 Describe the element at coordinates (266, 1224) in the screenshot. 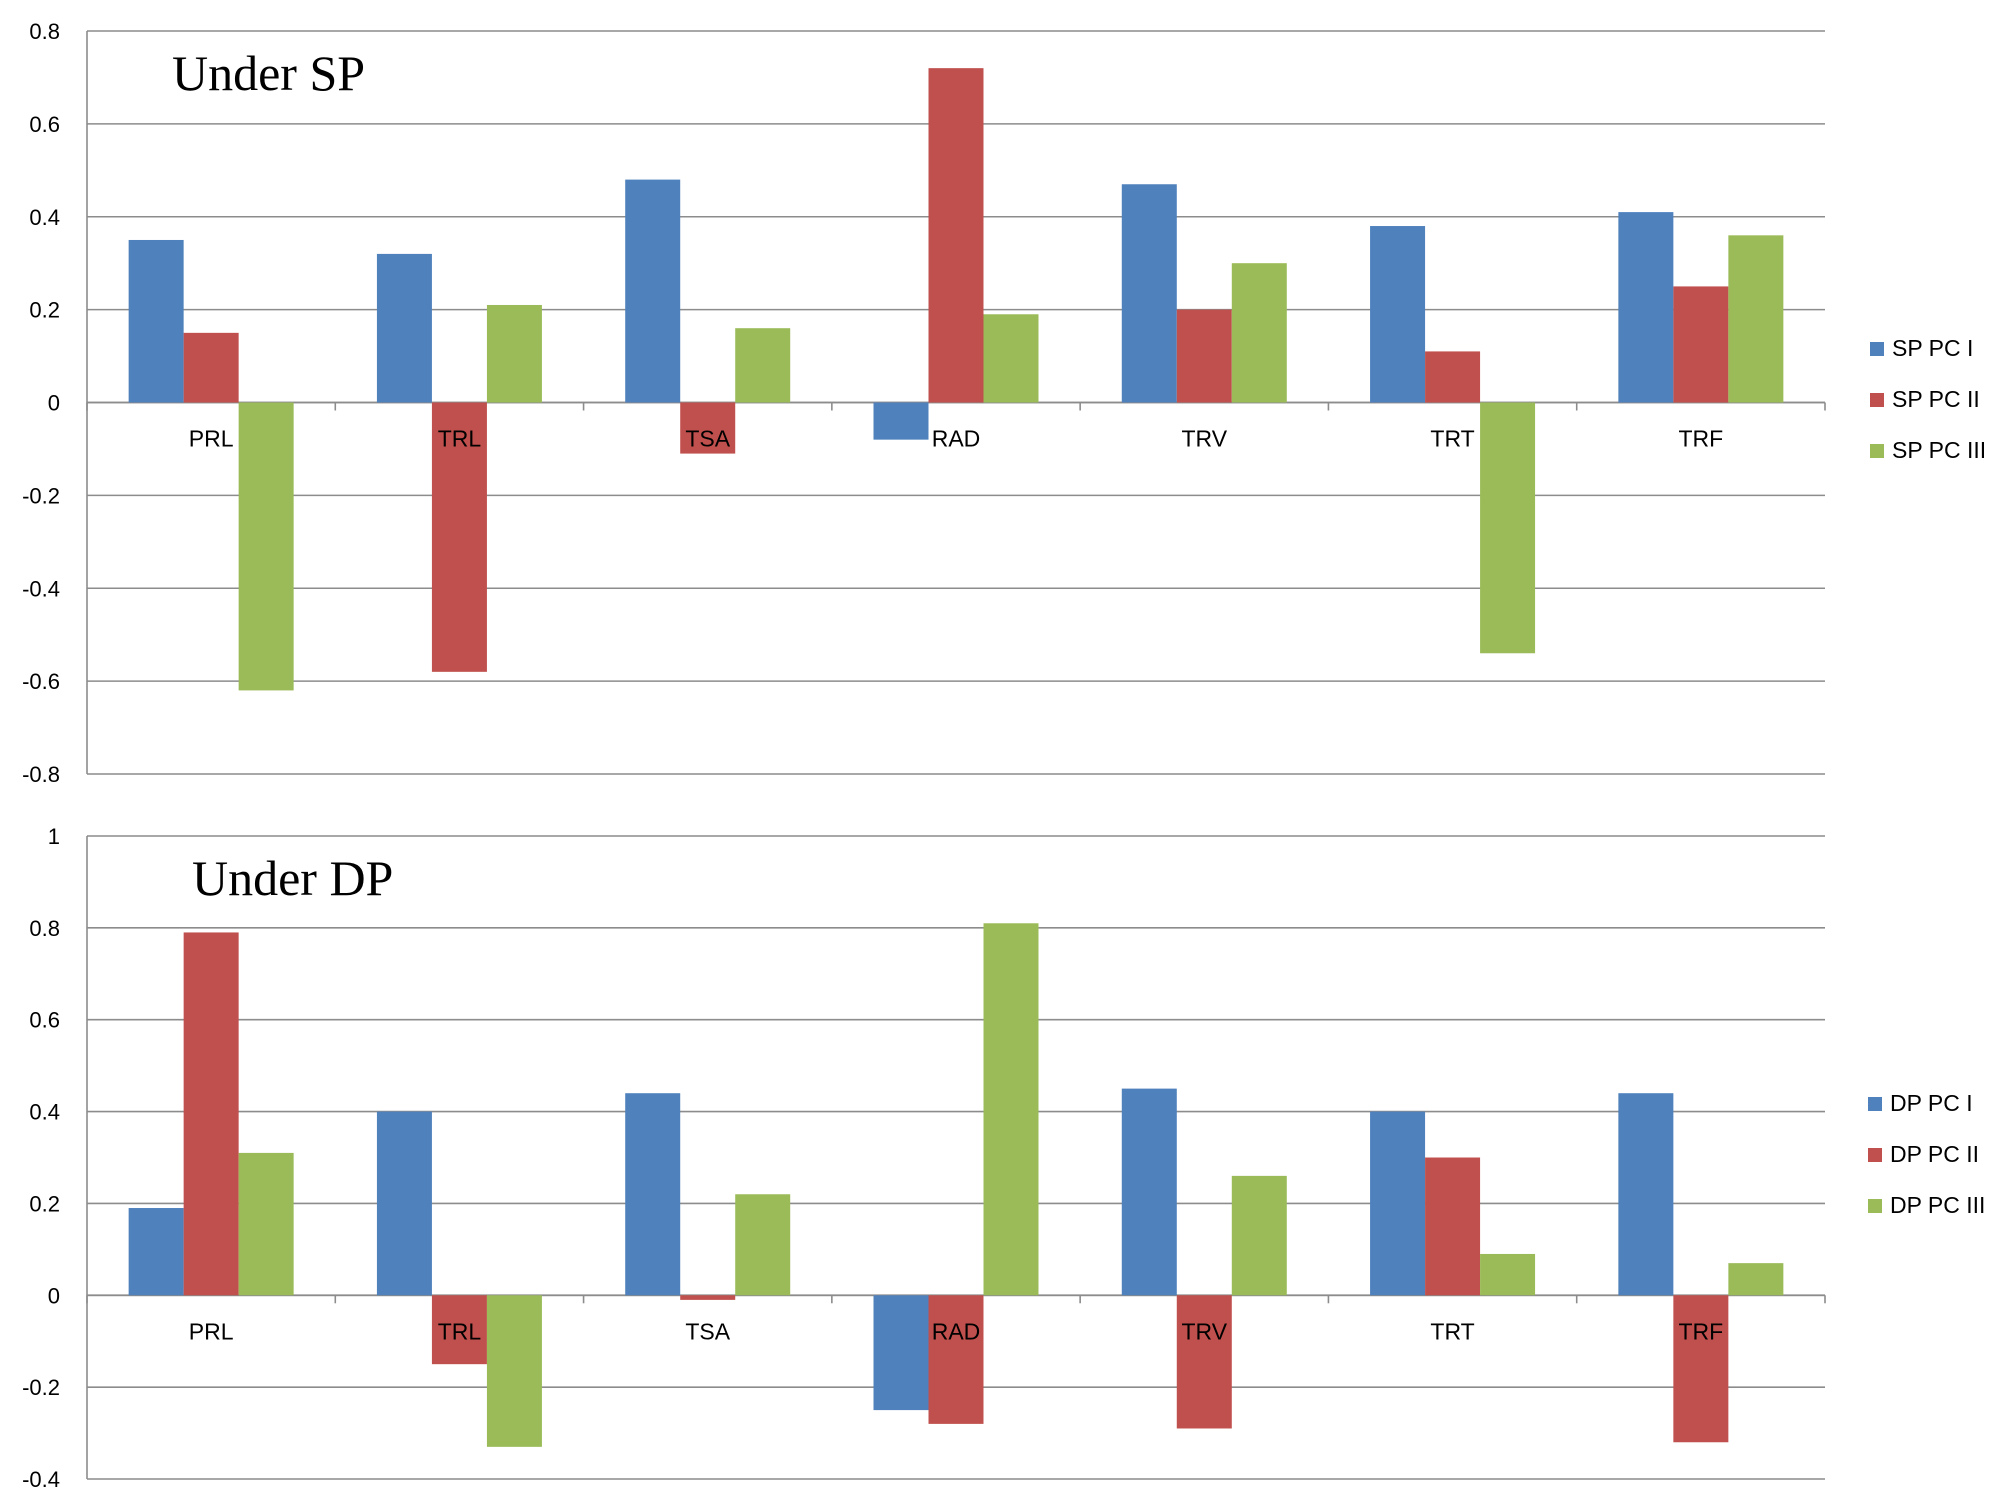

I see `bar-dp-pc-iii-prl` at that location.